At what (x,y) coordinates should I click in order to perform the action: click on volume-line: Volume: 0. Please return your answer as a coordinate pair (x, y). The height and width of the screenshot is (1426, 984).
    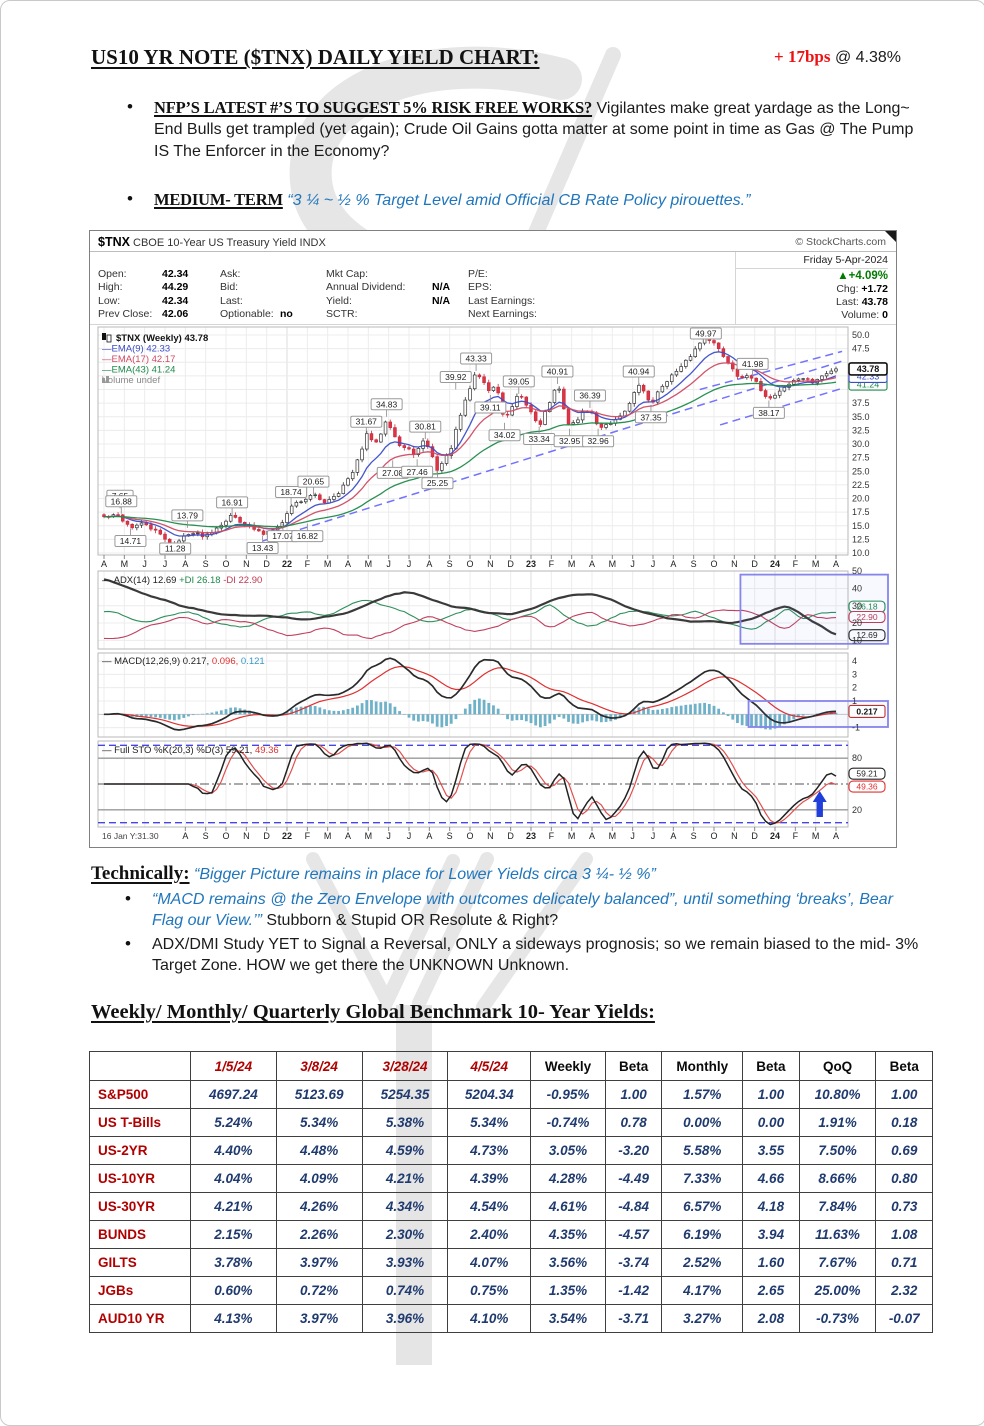
    Looking at the image, I should click on (812, 315).